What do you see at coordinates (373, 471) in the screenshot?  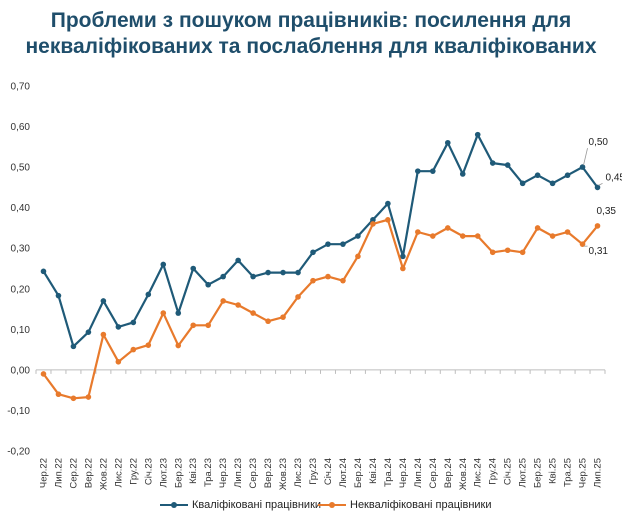 I see `x-tick-label: Кві.24` at bounding box center [373, 471].